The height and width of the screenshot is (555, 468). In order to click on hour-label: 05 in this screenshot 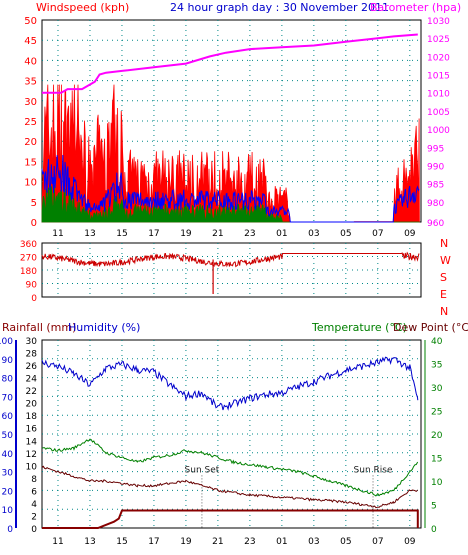, I will do `click(345, 234)`.